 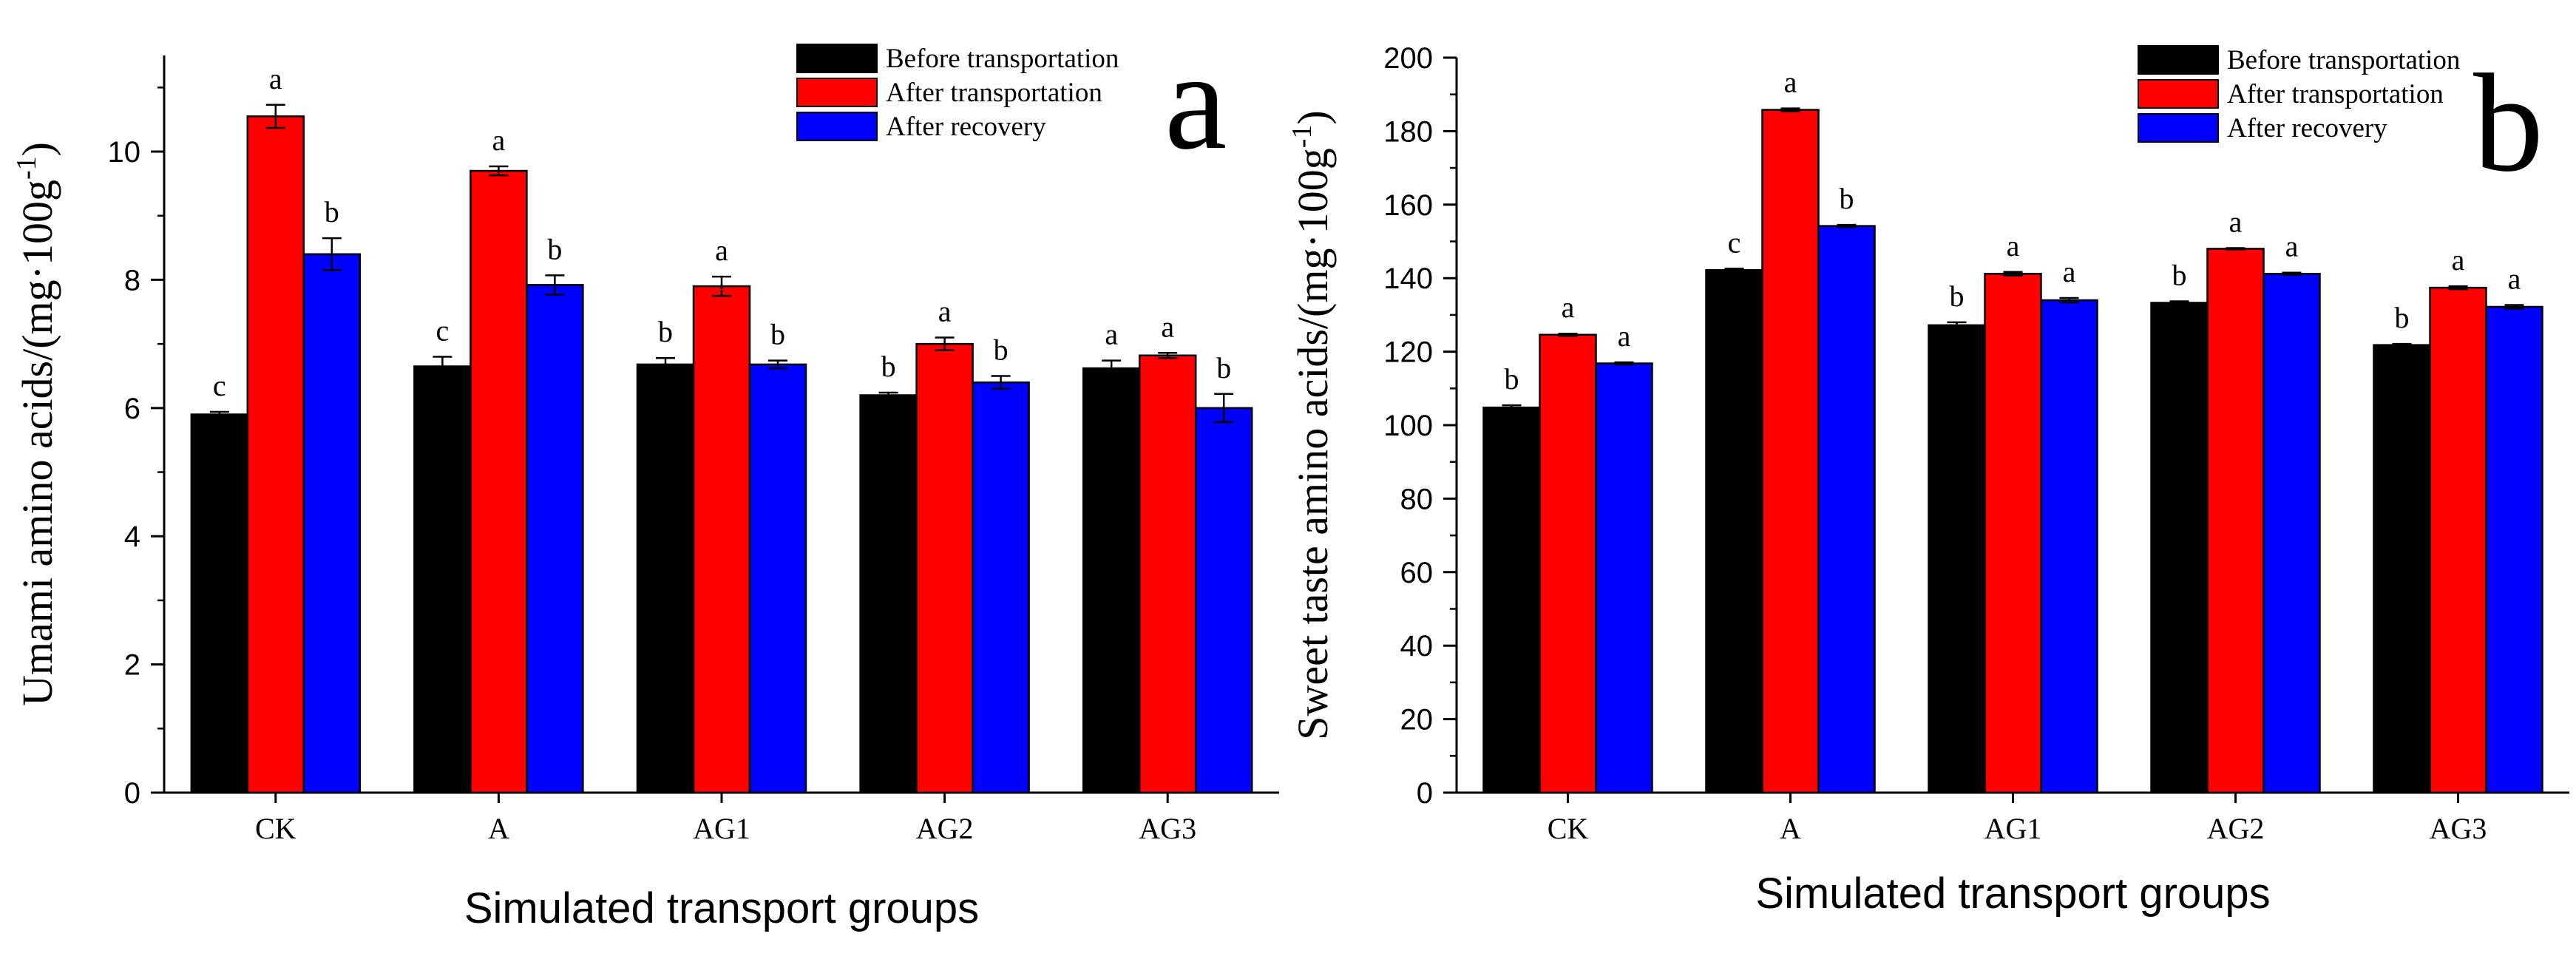 I want to click on legend-swatch-recovery, so click(x=837, y=126).